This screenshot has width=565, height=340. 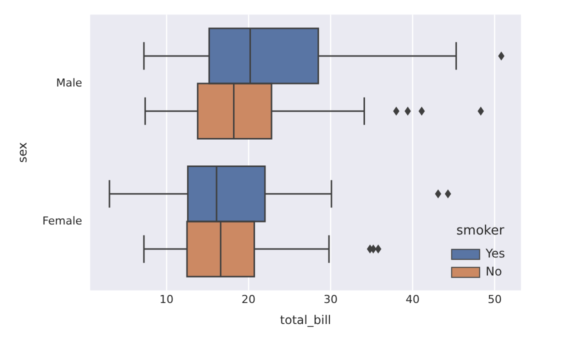 I want to click on x-tick-label: 50, so click(x=495, y=299).